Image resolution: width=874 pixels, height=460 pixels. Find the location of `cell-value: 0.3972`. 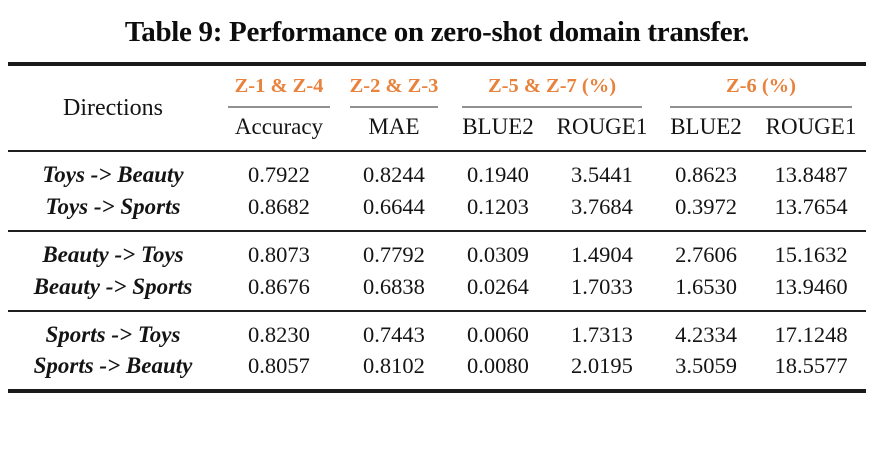

cell-value: 0.3972 is located at coordinates (706, 206).